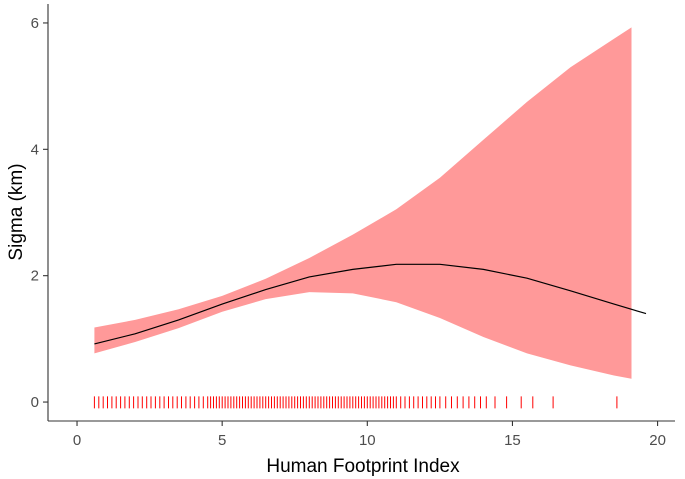  I want to click on y-tick-label: 0, so click(35, 402).